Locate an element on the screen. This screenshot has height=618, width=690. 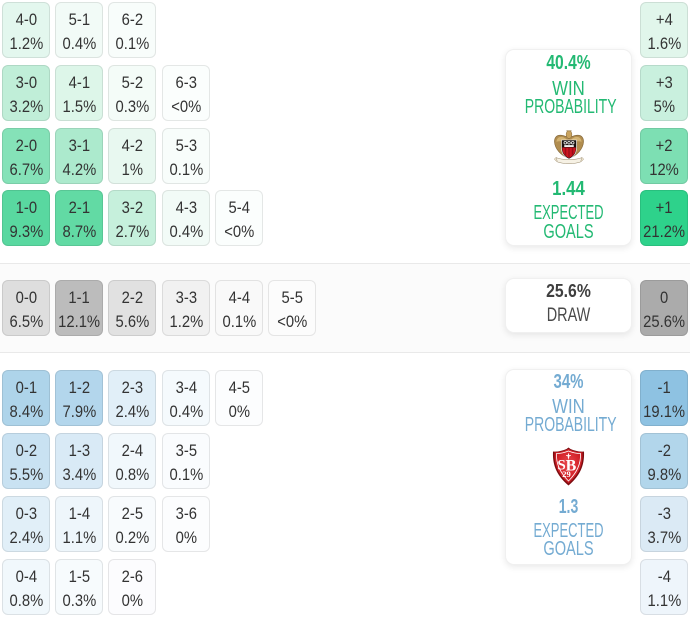
svg-text: S is located at coordinates (561, 465).